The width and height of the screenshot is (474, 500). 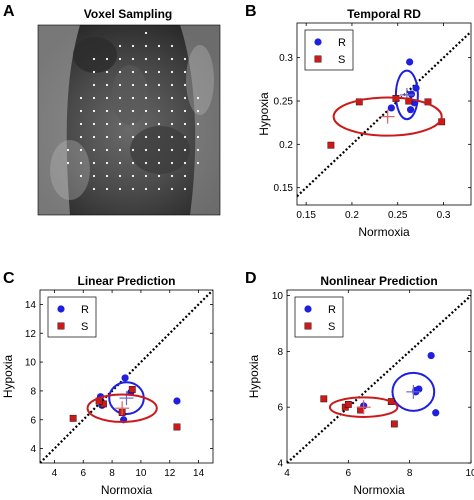 What do you see at coordinates (9, 278) in the screenshot?
I see `panel-letter-c: C` at bounding box center [9, 278].